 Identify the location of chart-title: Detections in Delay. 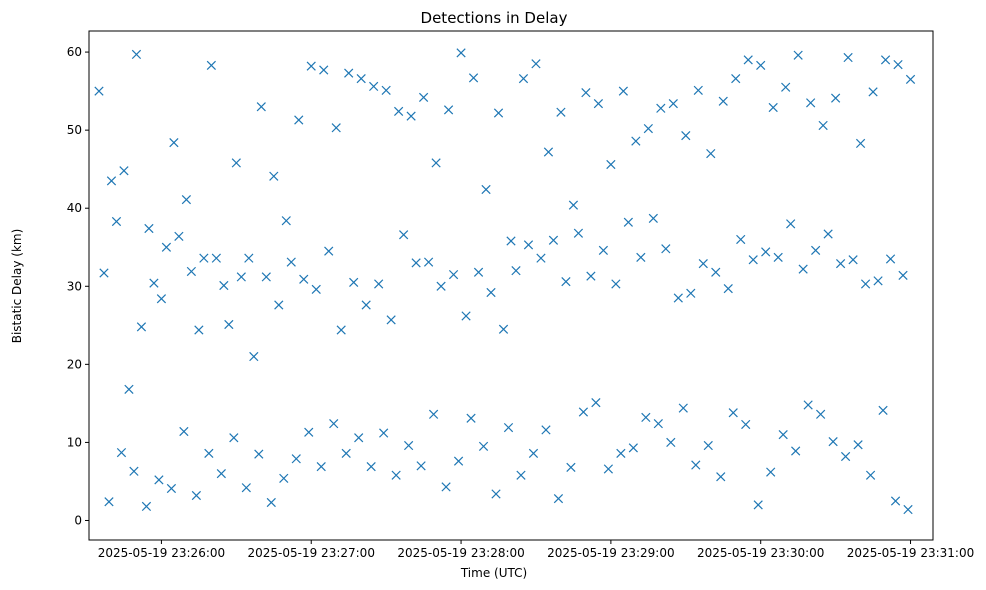
(494, 18).